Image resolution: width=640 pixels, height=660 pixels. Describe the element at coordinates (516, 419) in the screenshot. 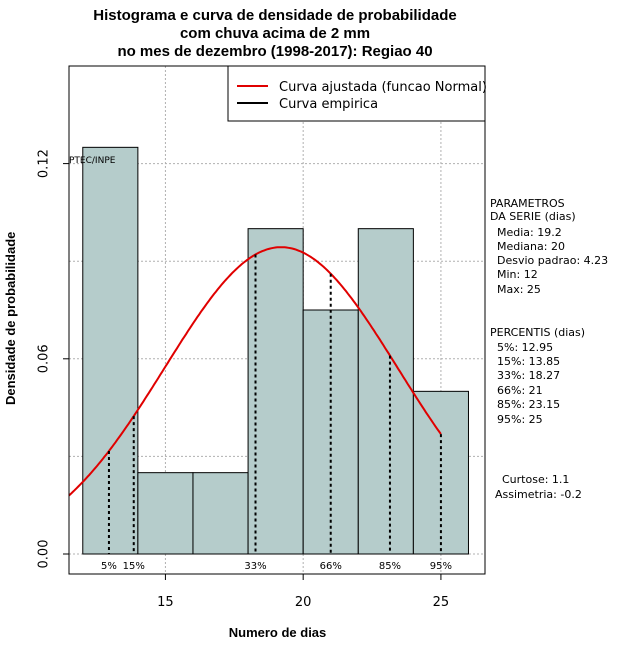

I see `percentile-95: 95%: 25` at that location.